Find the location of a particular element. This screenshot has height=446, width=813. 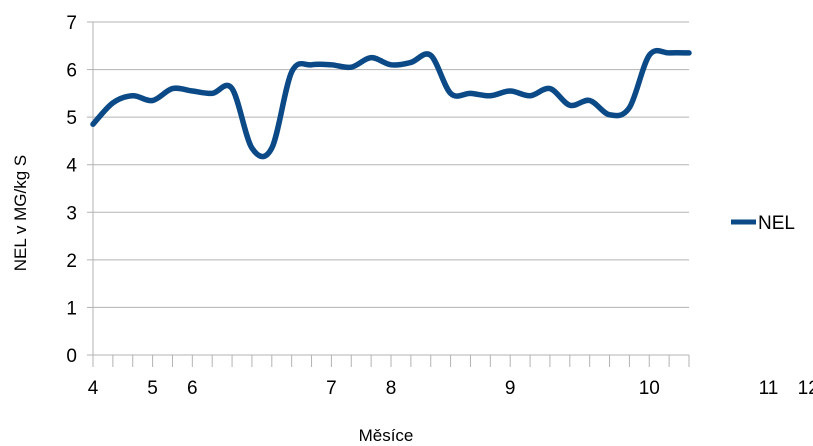

x-tick-label: 7 is located at coordinates (331, 388).